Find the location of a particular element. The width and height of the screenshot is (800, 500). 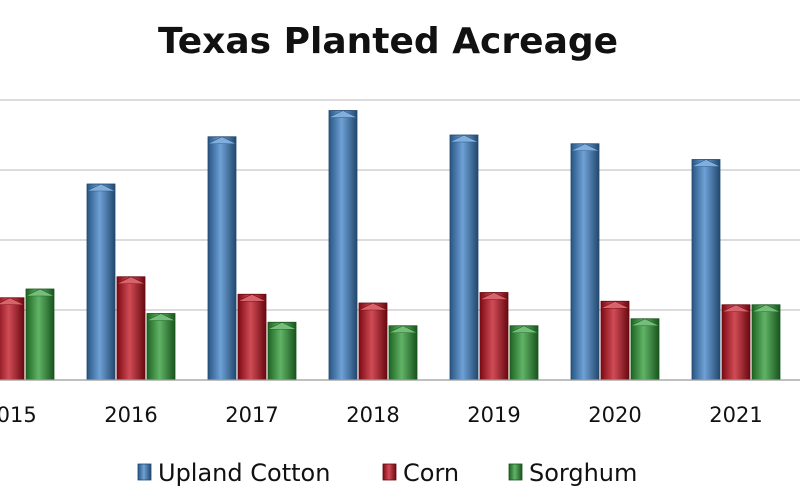

bar-sorghum-2019 is located at coordinates (524, 353).